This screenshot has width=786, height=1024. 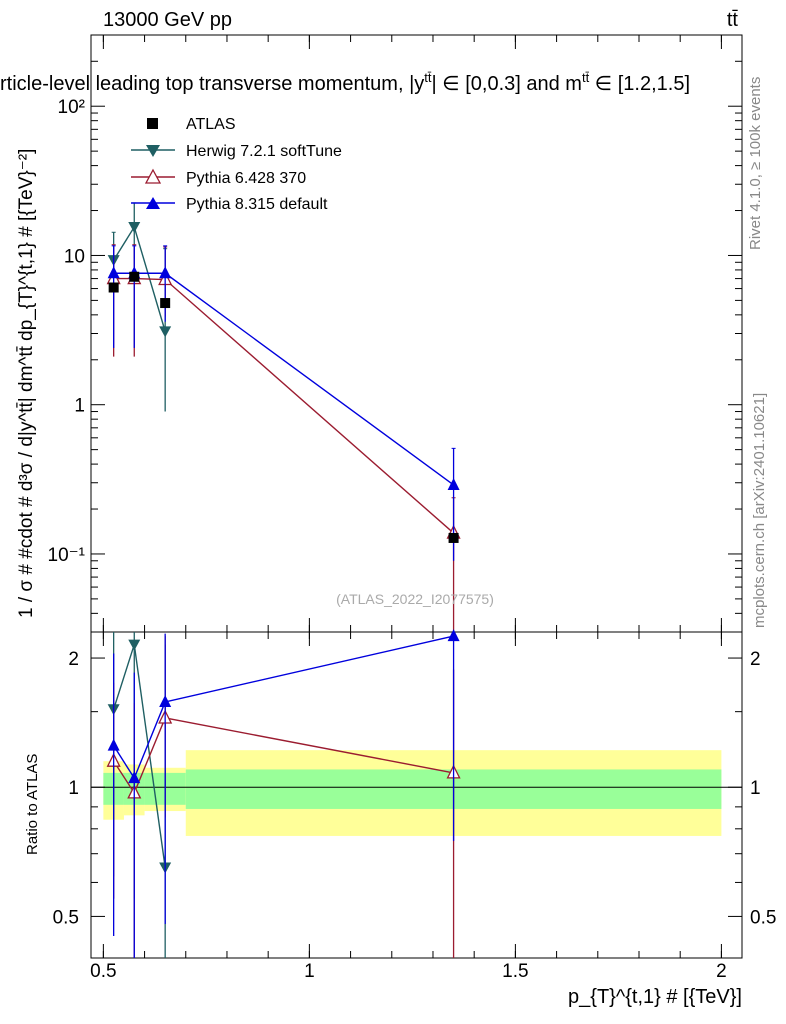 What do you see at coordinates (67, 555) in the screenshot?
I see `main-tick-label-0: 10⁻¹` at bounding box center [67, 555].